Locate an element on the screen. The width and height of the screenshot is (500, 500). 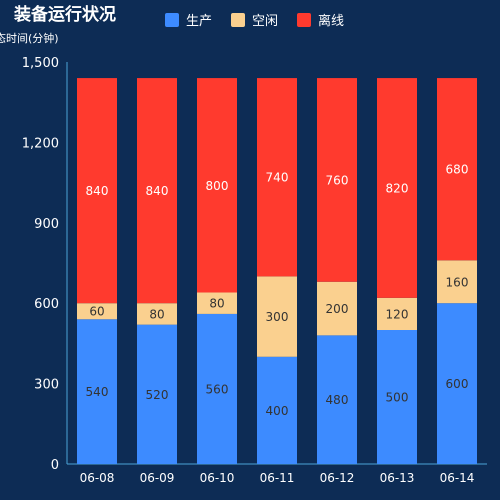
legend: 生产 空闲 离线 is located at coordinates (254, 21).